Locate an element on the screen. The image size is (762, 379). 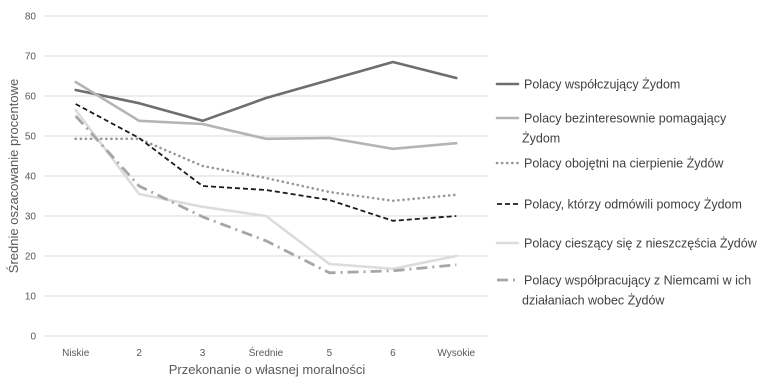
y-tick-label: 30 is located at coordinates (31, 217).